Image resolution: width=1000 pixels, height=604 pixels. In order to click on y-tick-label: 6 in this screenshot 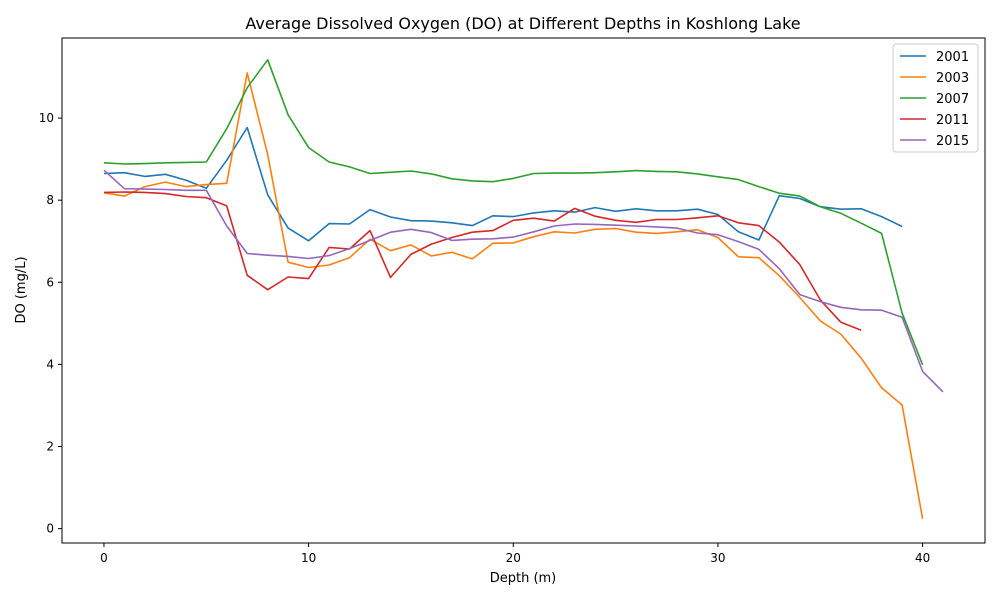, I will do `click(50, 282)`.